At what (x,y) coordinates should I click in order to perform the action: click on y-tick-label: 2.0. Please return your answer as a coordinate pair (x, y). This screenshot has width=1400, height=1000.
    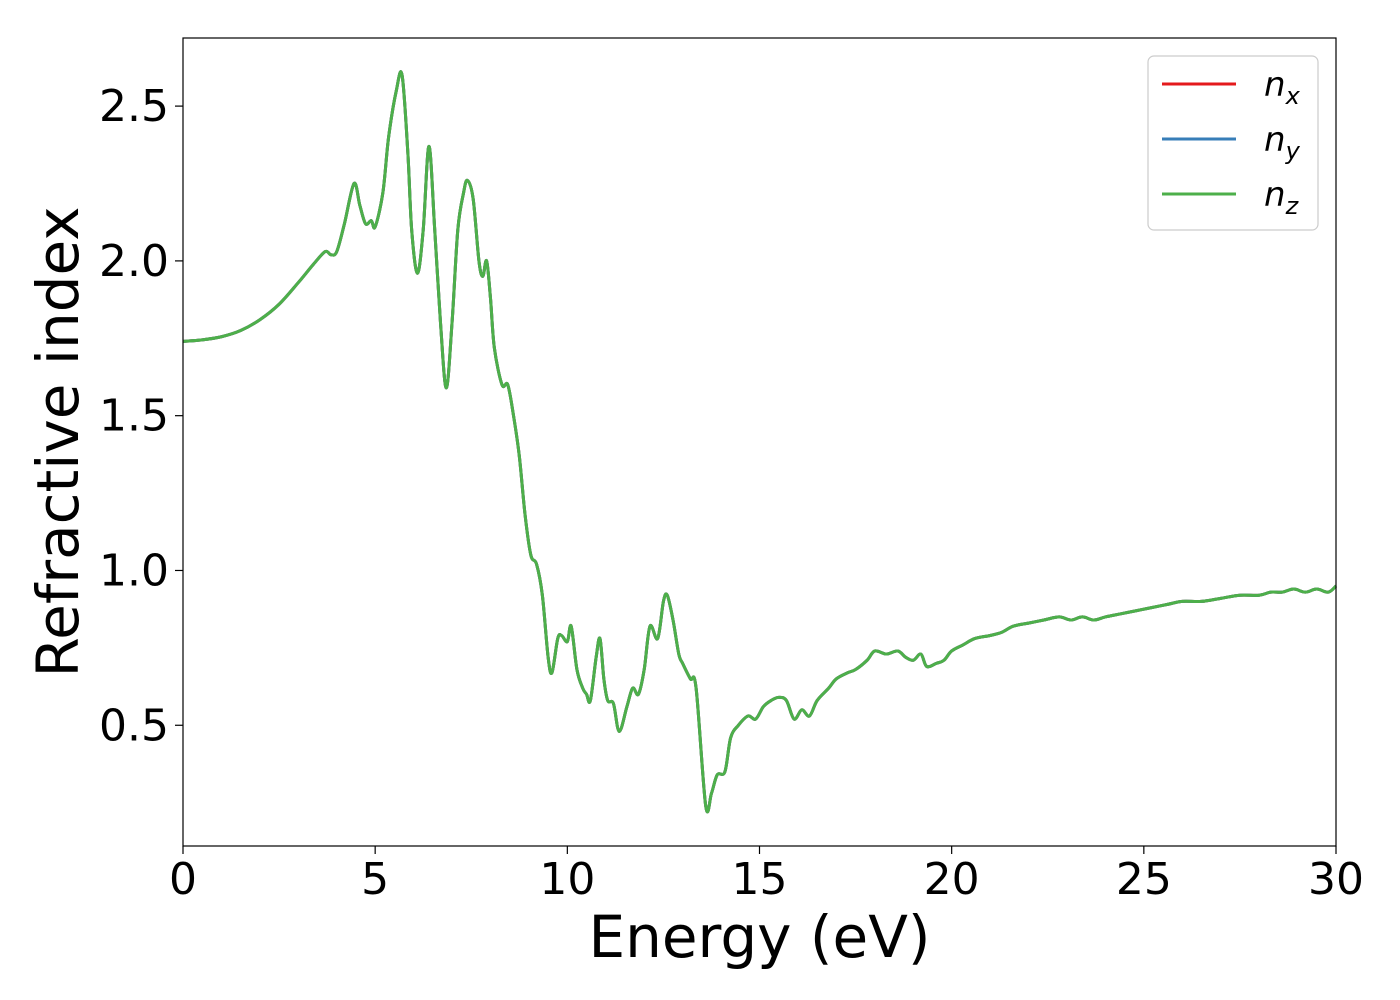
    Looking at the image, I should click on (134, 261).